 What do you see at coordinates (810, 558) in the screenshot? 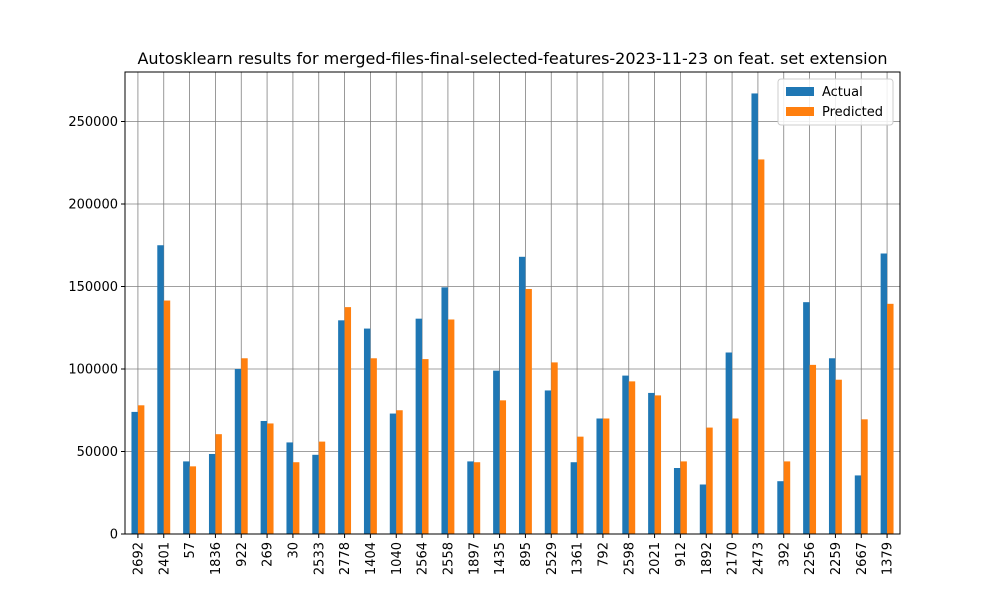
I see `x-tick-label: 2256` at bounding box center [810, 558].